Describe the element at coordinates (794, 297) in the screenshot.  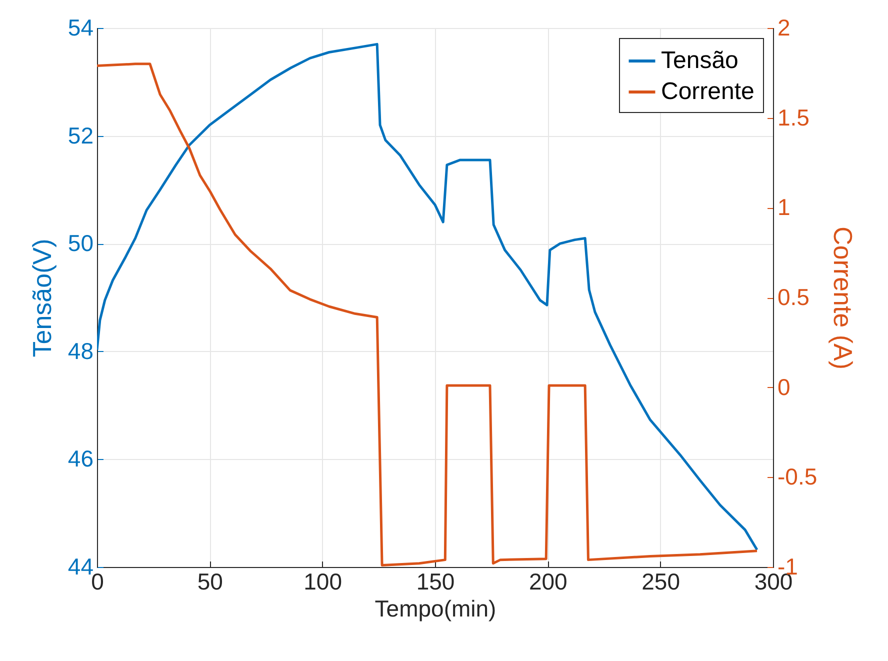
I see `y2-tick-label: 0.5` at that location.